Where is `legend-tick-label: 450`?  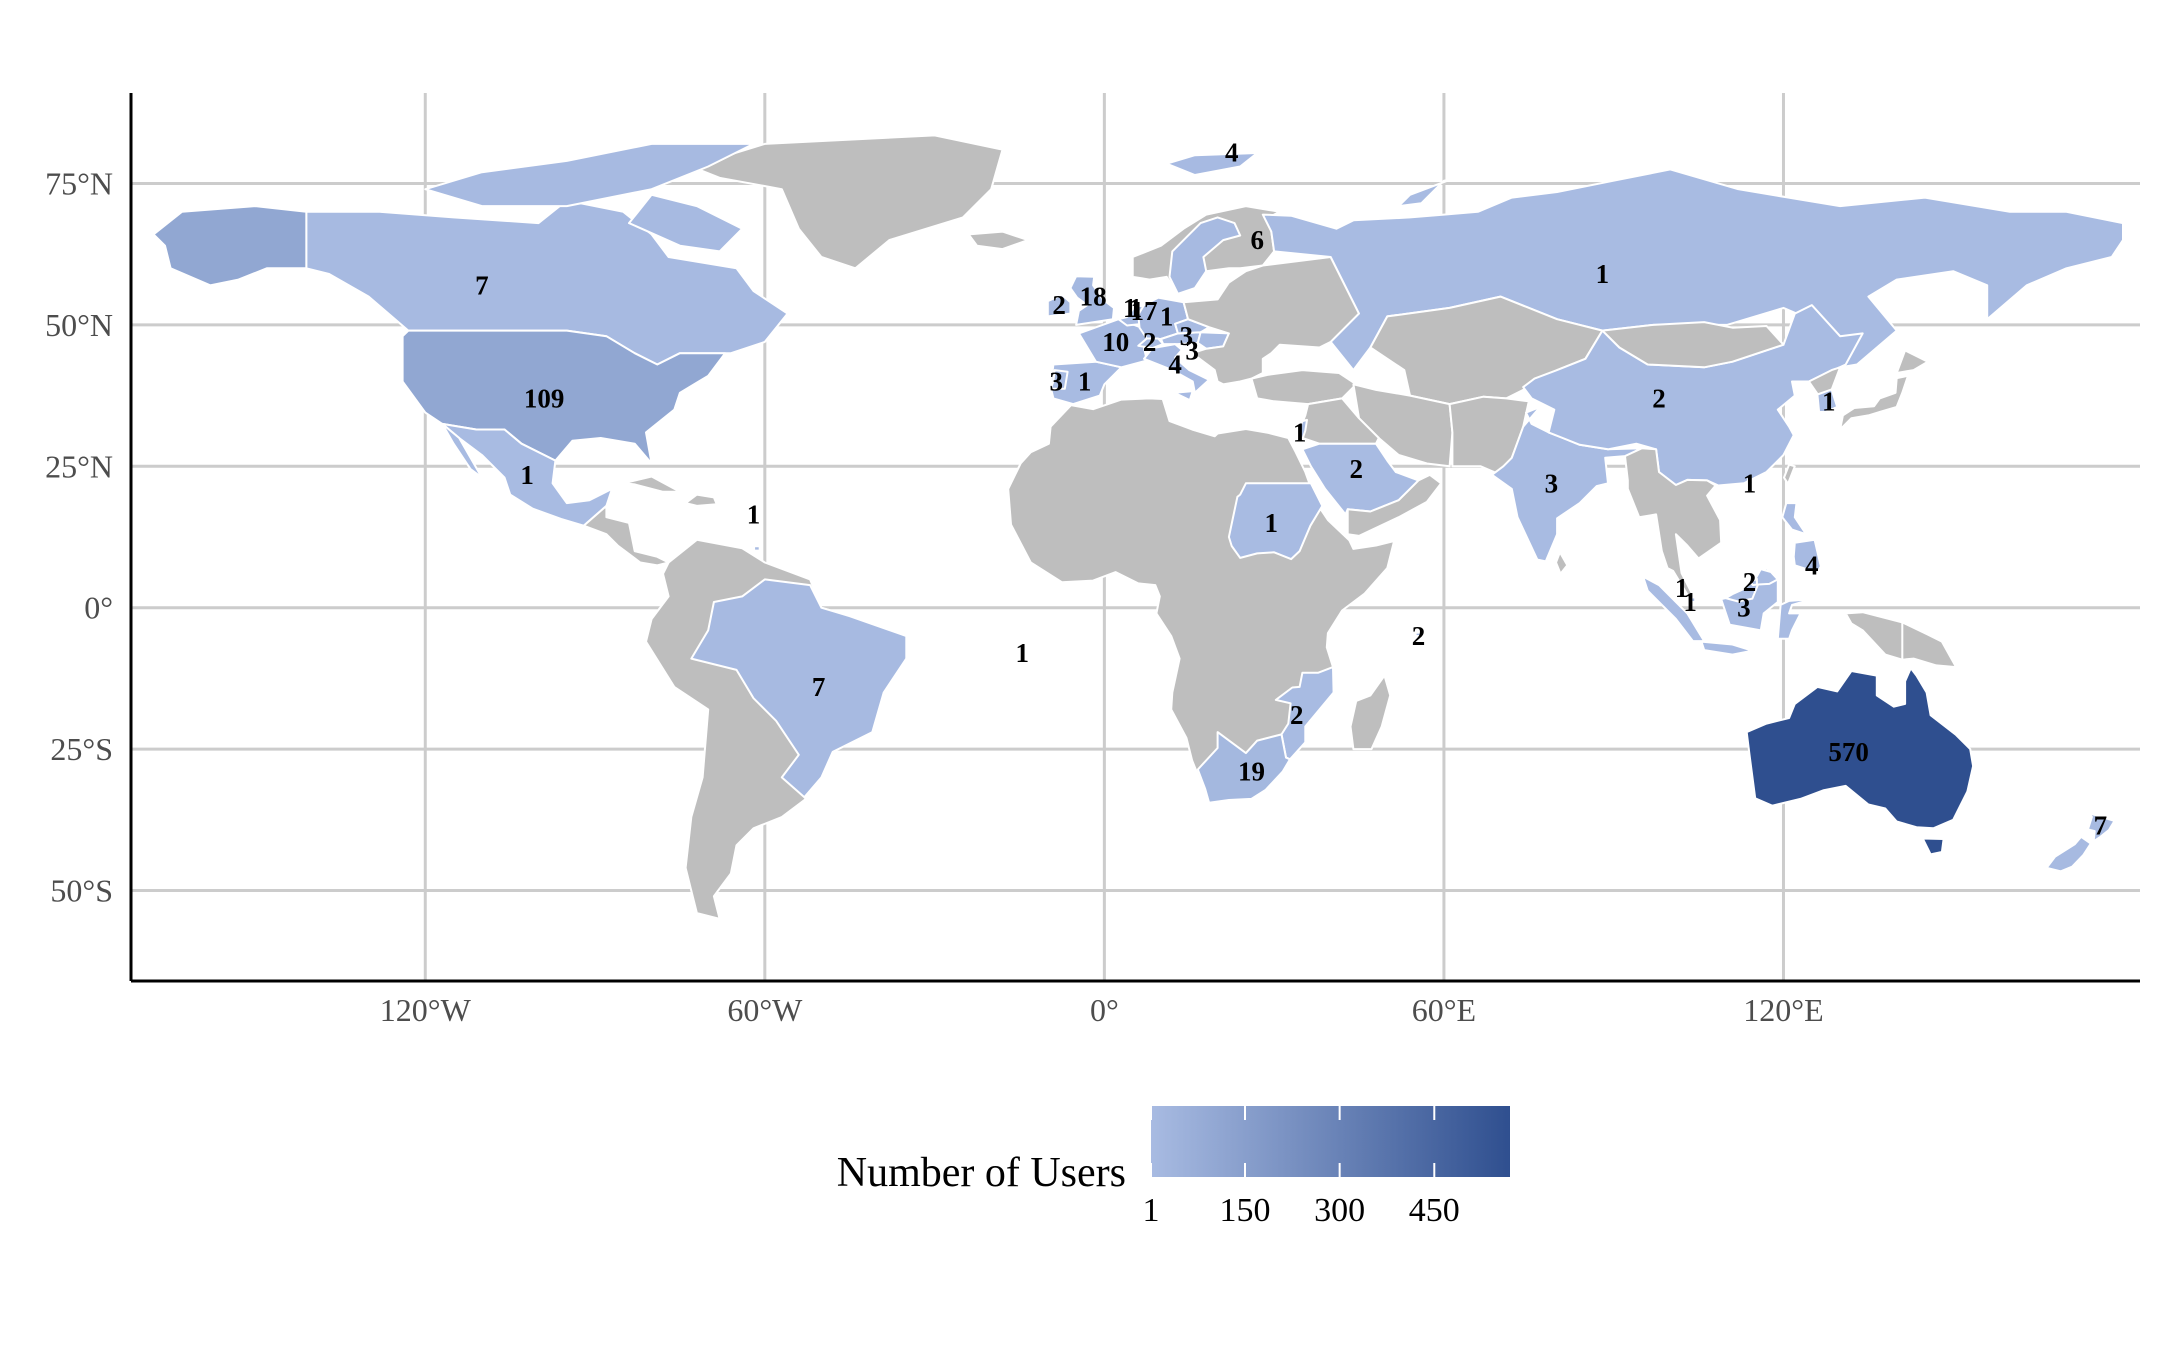 legend-tick-label: 450 is located at coordinates (1434, 1210).